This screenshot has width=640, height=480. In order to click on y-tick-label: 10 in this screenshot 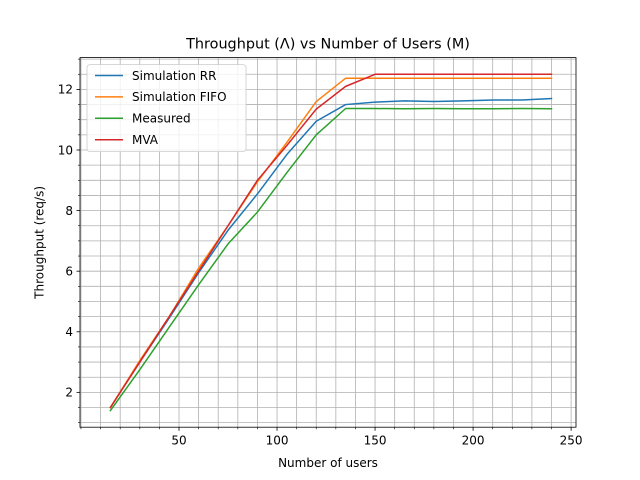, I will do `click(65, 150)`.